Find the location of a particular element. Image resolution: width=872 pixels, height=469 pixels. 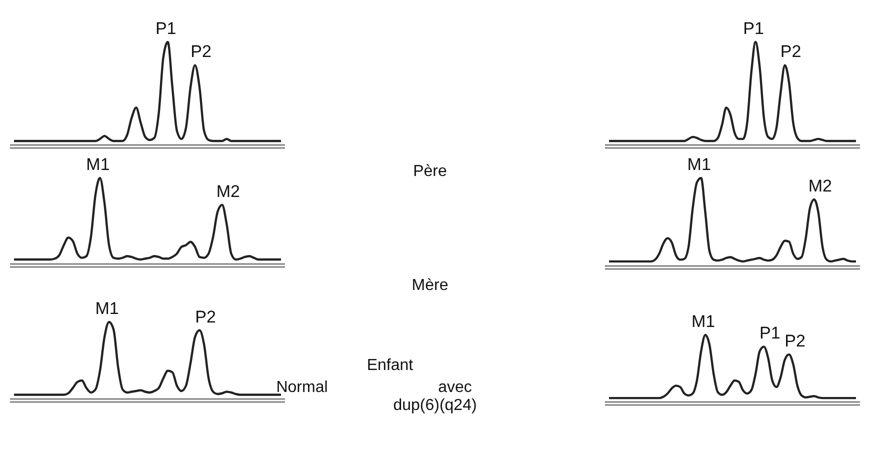

text: Enfant is located at coordinates (390, 365).